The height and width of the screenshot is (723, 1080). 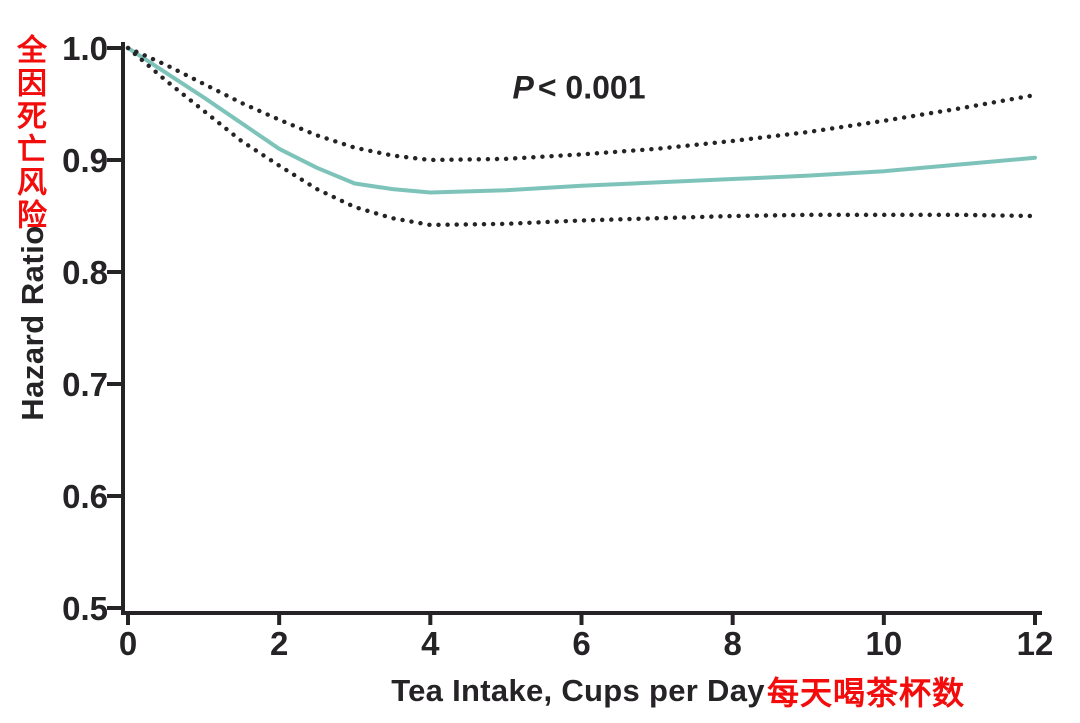 What do you see at coordinates (85, 272) in the screenshot?
I see `y-tick-label: 0.8` at bounding box center [85, 272].